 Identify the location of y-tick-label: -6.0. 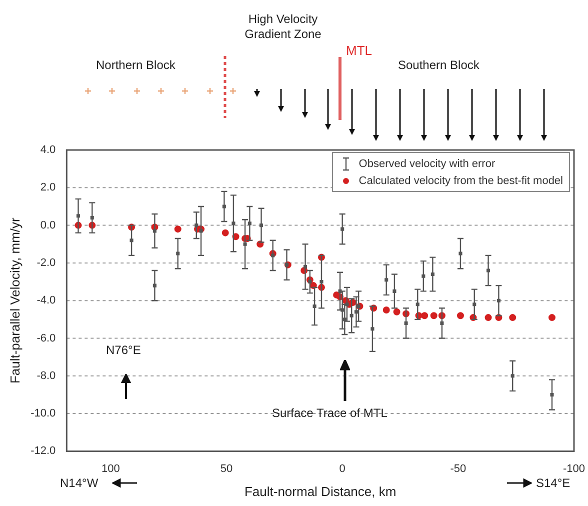
(46, 338).